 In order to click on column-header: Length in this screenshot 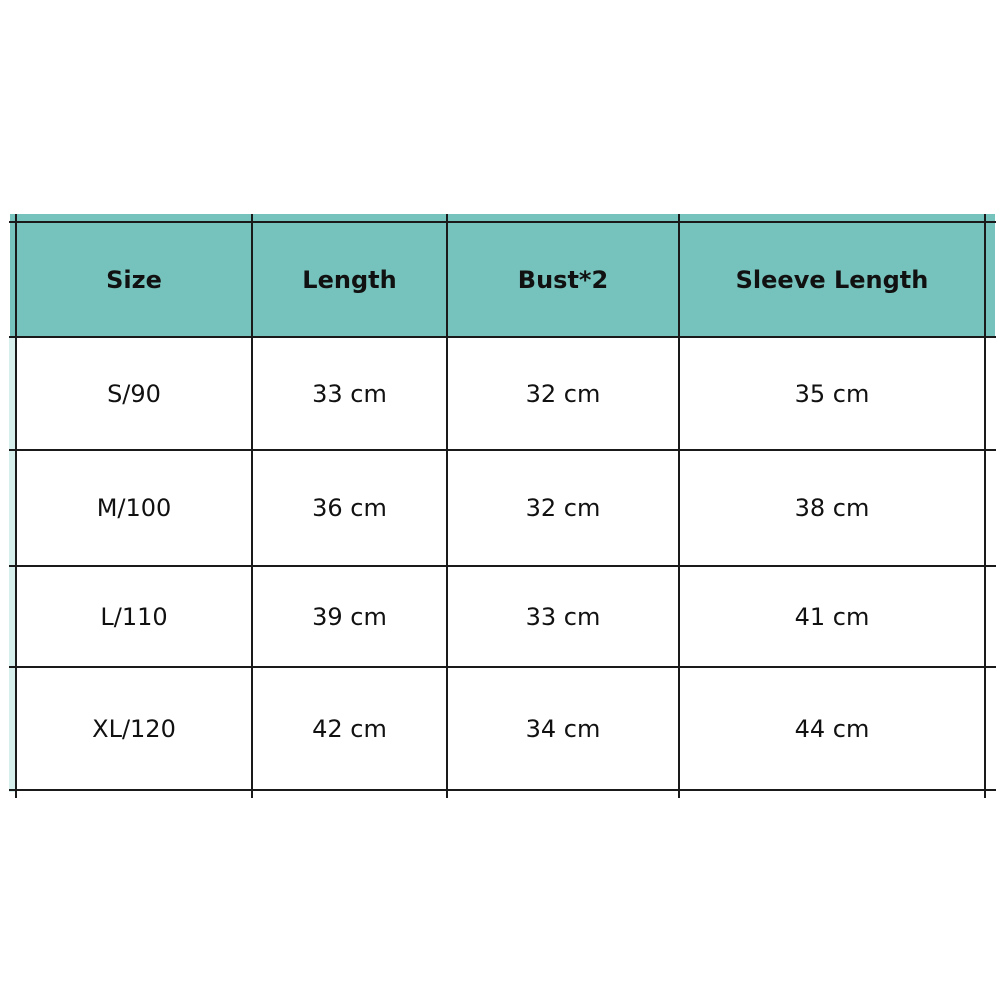, I will do `click(349, 279)`.